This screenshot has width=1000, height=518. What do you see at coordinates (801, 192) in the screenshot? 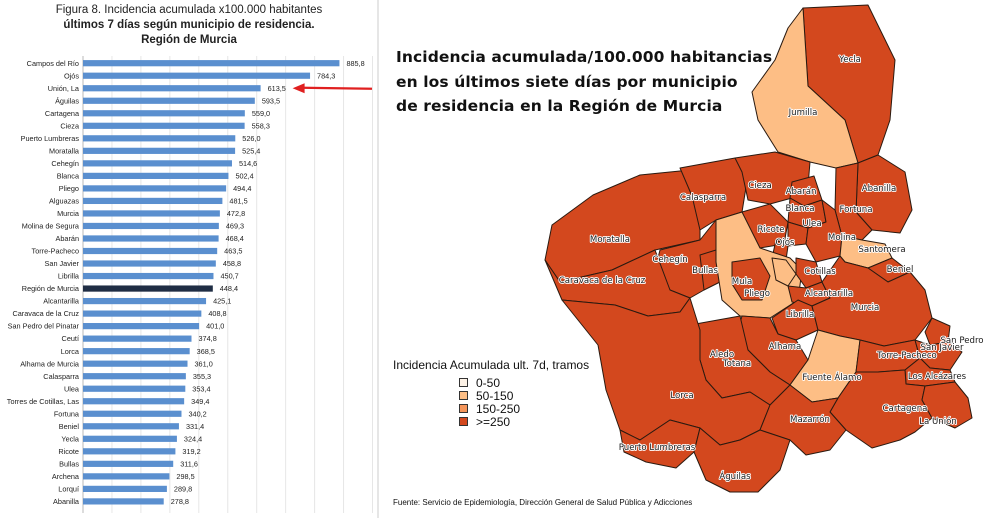
I see `municipality-label: Abarán` at bounding box center [801, 192].